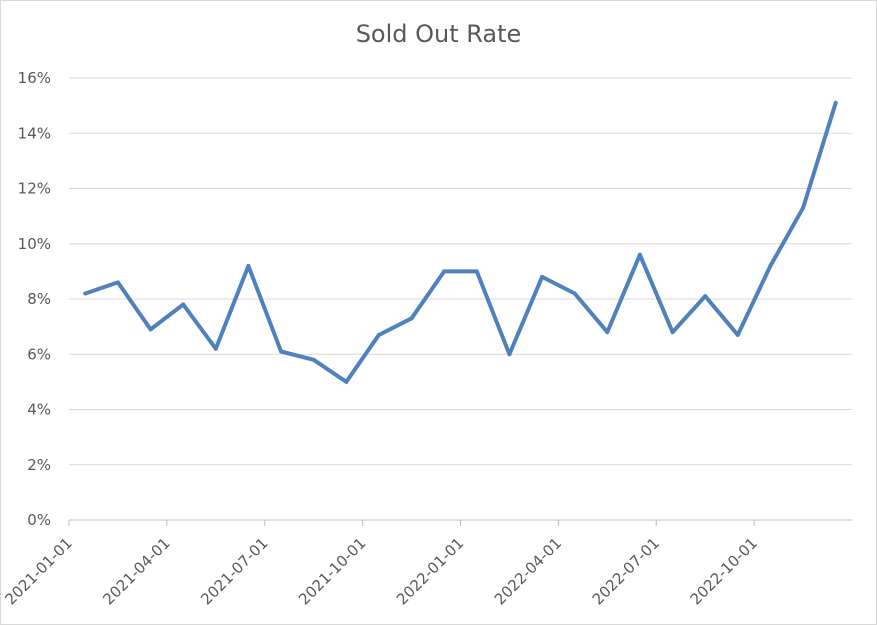 The width and height of the screenshot is (877, 625). Describe the element at coordinates (34, 78) in the screenshot. I see `y-tick-label: 16%` at that location.